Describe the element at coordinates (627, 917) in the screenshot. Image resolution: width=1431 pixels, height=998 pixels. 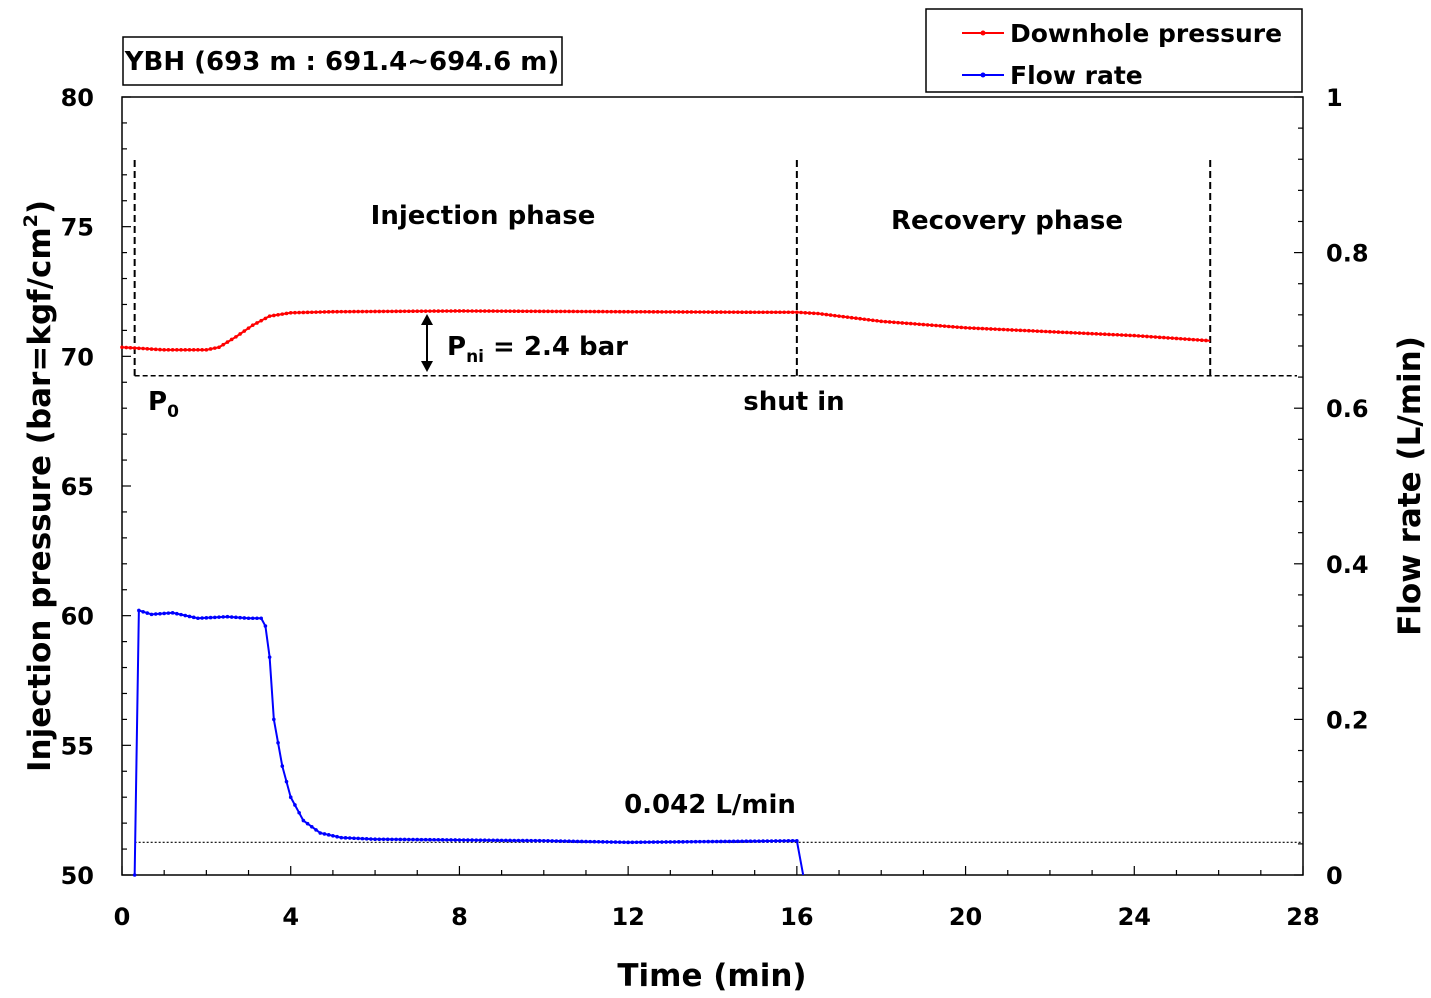
I see `x-tick-label: 12` at that location.